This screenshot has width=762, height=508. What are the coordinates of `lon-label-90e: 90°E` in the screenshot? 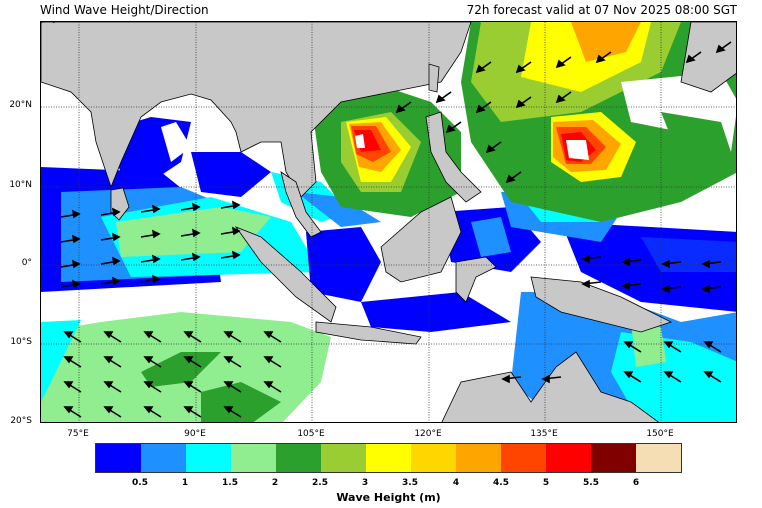 It's located at (195, 434).